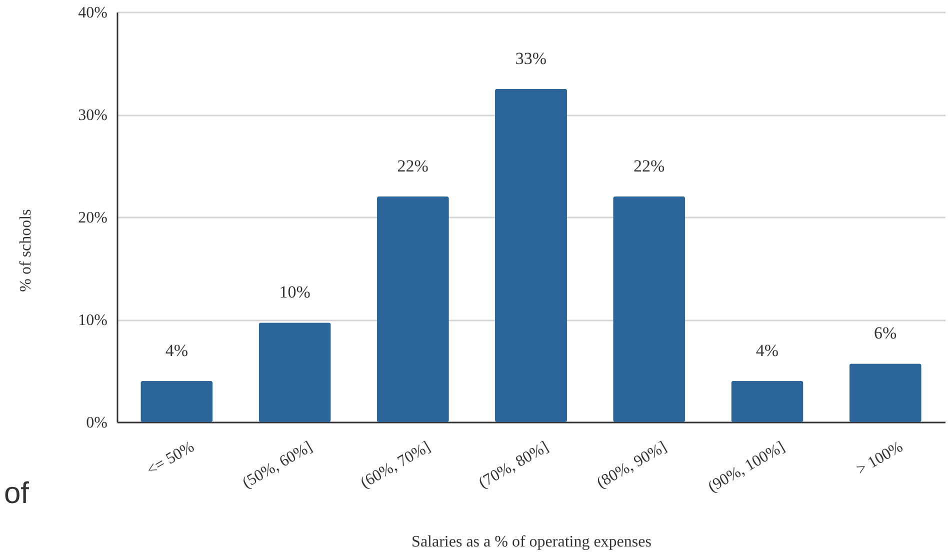 The image size is (948, 555). Describe the element at coordinates (294, 292) in the screenshot. I see `data-label: 10%` at that location.